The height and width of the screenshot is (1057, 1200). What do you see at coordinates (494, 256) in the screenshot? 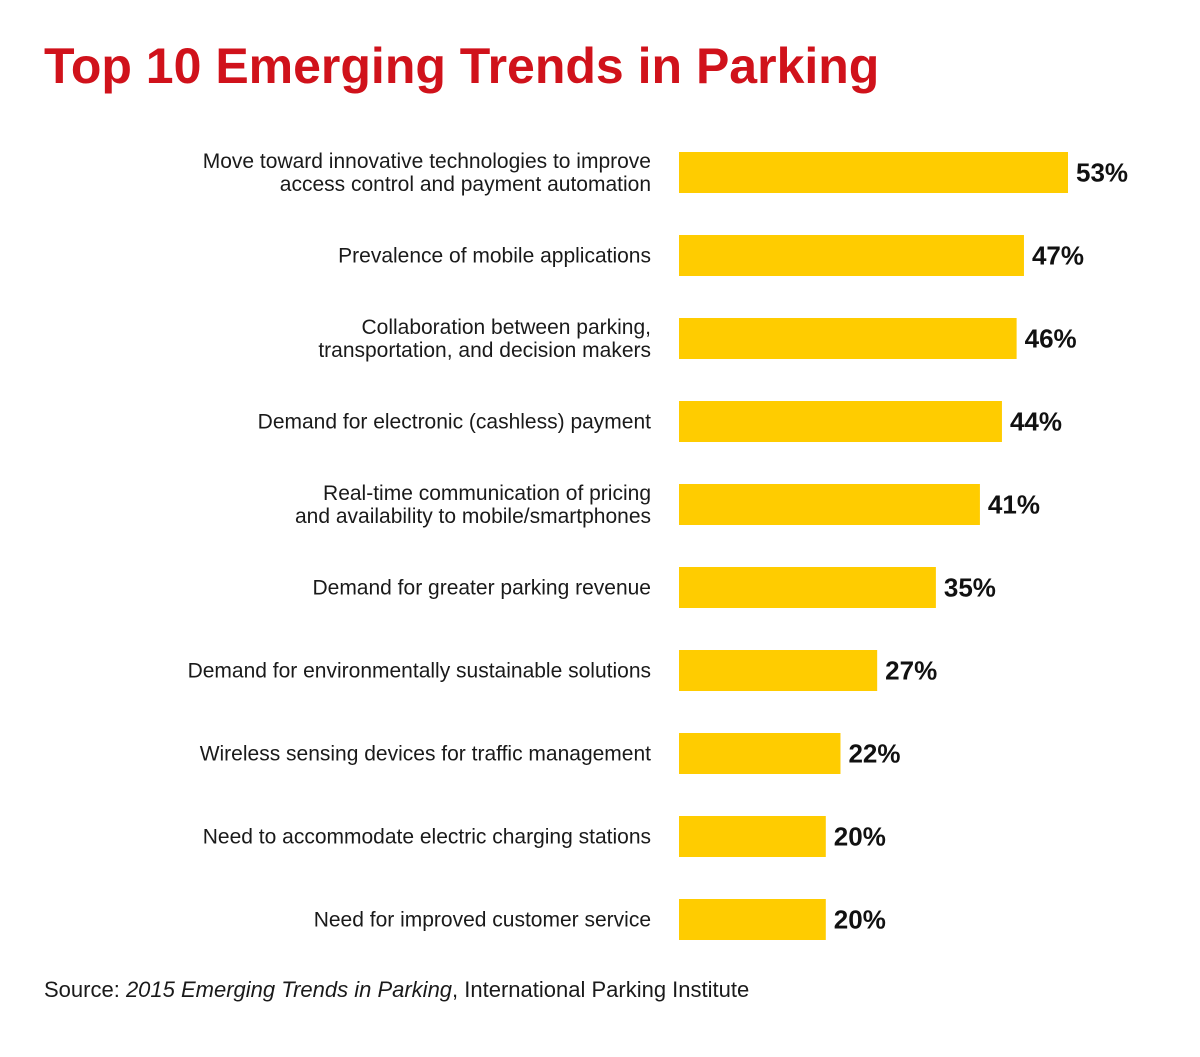
I see `category-label: Prevalence of mobile applications` at bounding box center [494, 256].